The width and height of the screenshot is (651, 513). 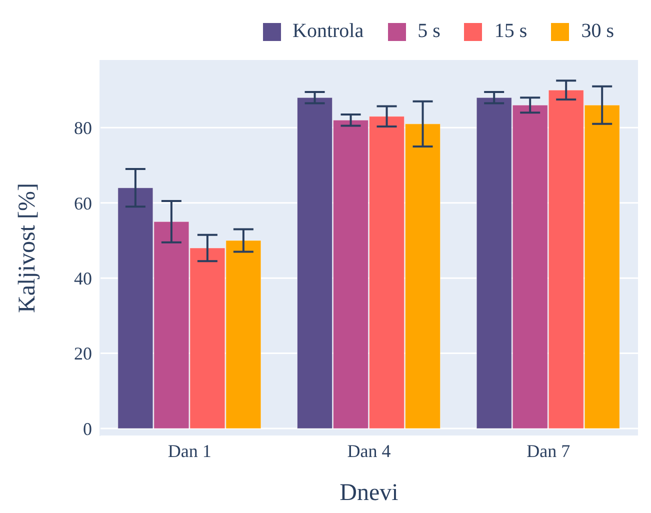 What do you see at coordinates (369, 450) in the screenshot?
I see `x-tick-label: Dan 4` at bounding box center [369, 450].